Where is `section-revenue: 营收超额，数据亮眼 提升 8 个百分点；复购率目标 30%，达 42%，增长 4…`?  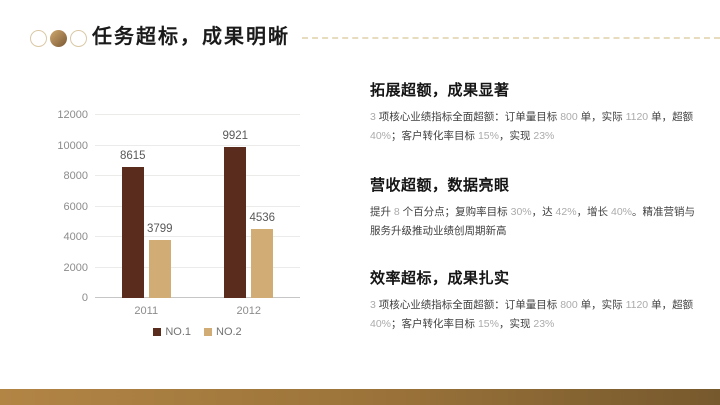
section-revenue: 营收超额，数据亮眼 提升 8 个百分点；复购率目标 30%，达 42%，增长 4… is located at coordinates (536, 209).